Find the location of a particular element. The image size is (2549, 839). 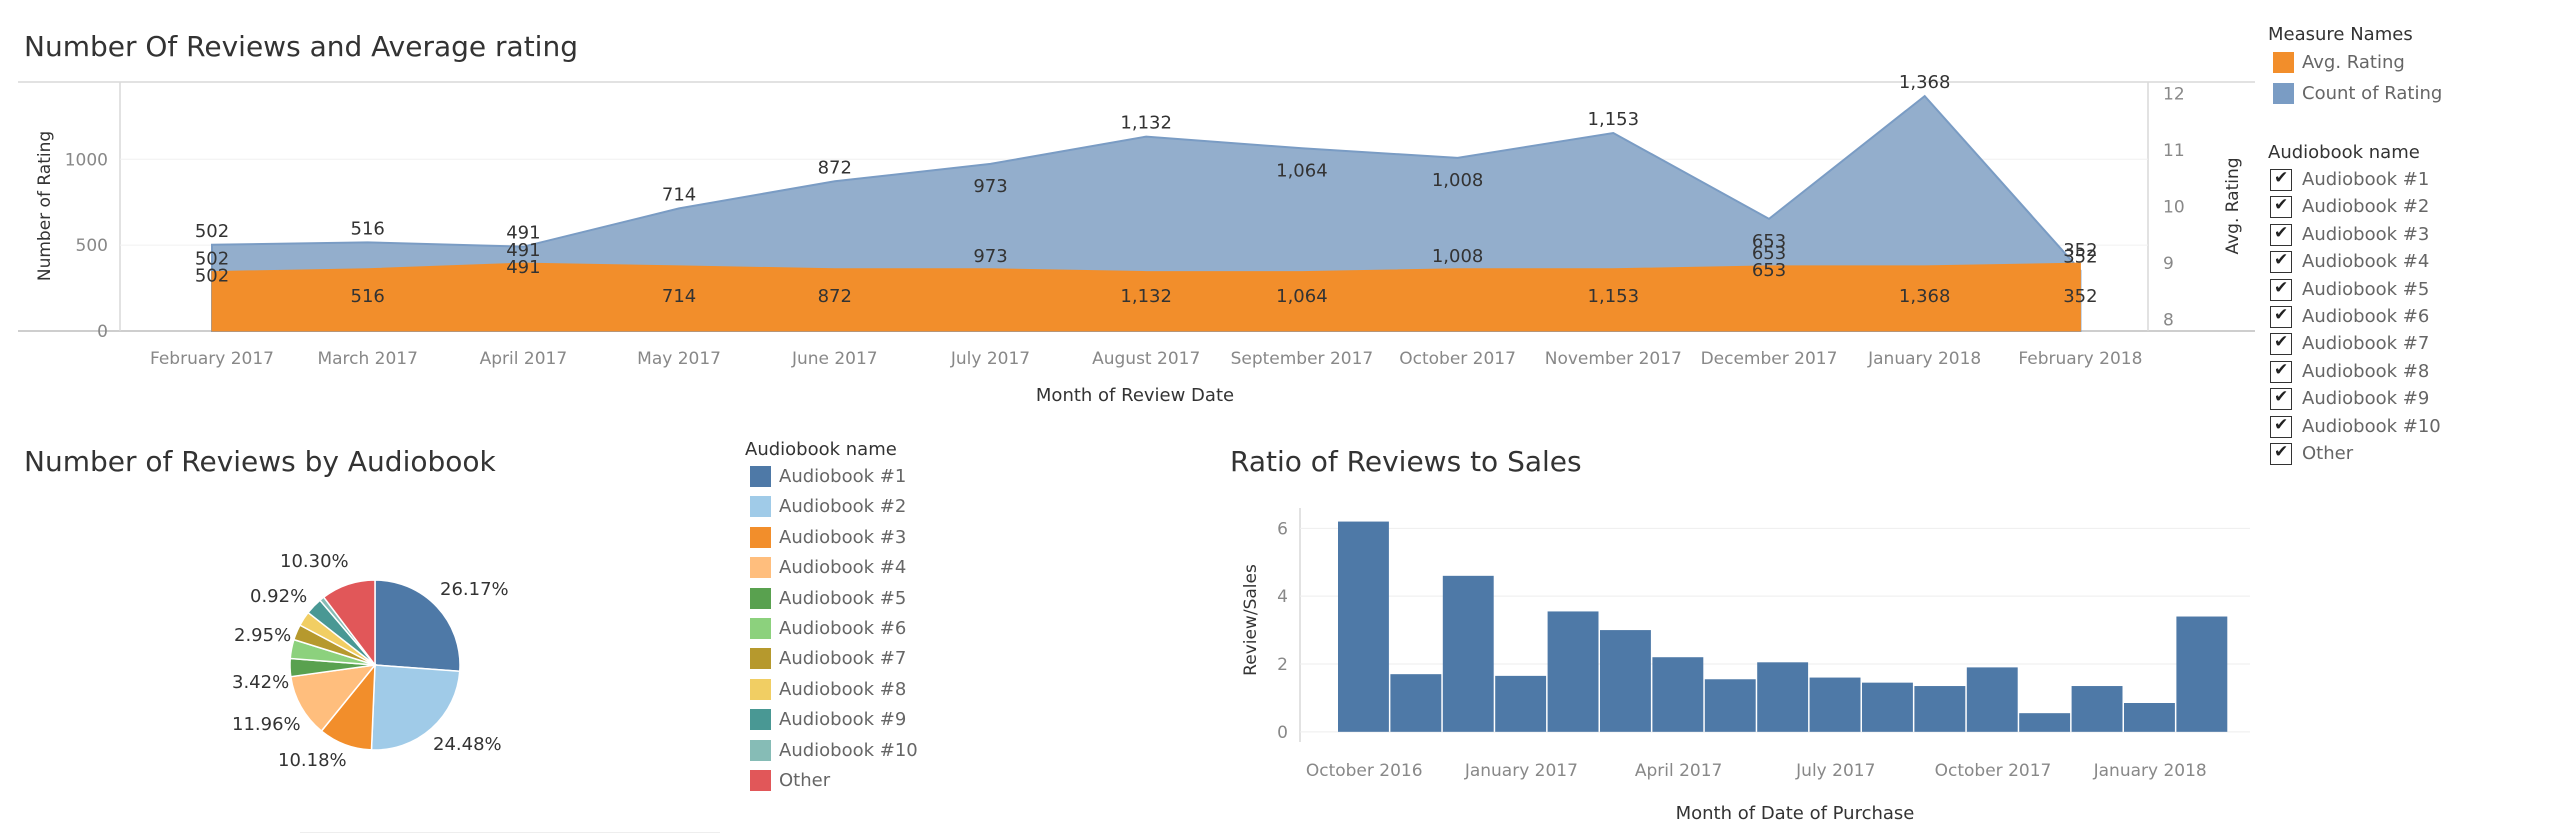

filter-item-label: Other is located at coordinates (2328, 453).